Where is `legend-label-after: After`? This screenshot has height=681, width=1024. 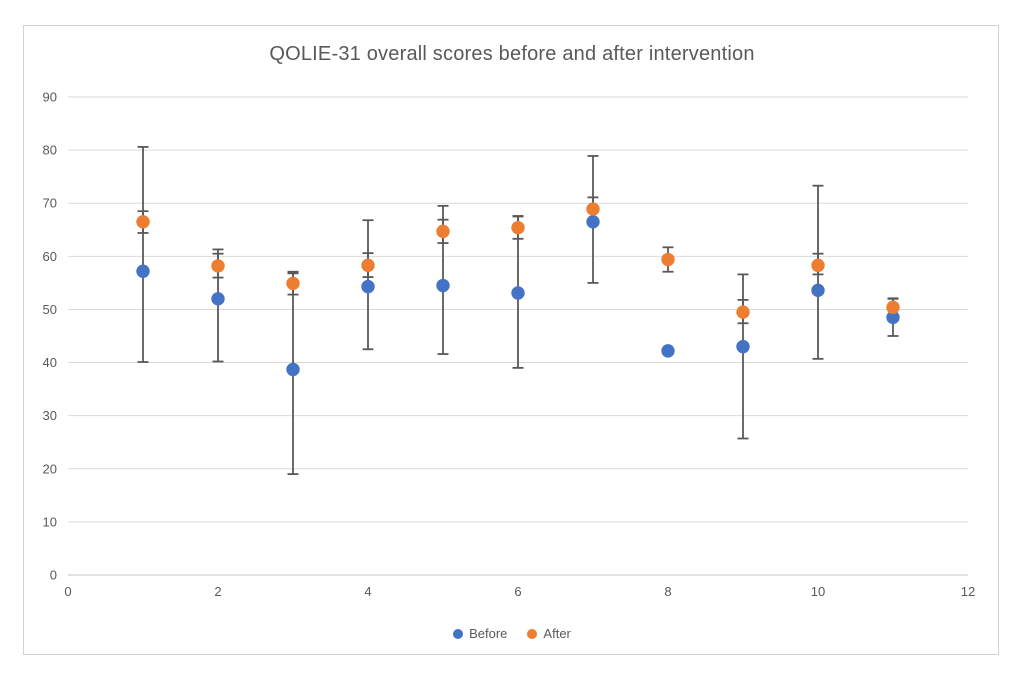
legend-label-after: After is located at coordinates (557, 633).